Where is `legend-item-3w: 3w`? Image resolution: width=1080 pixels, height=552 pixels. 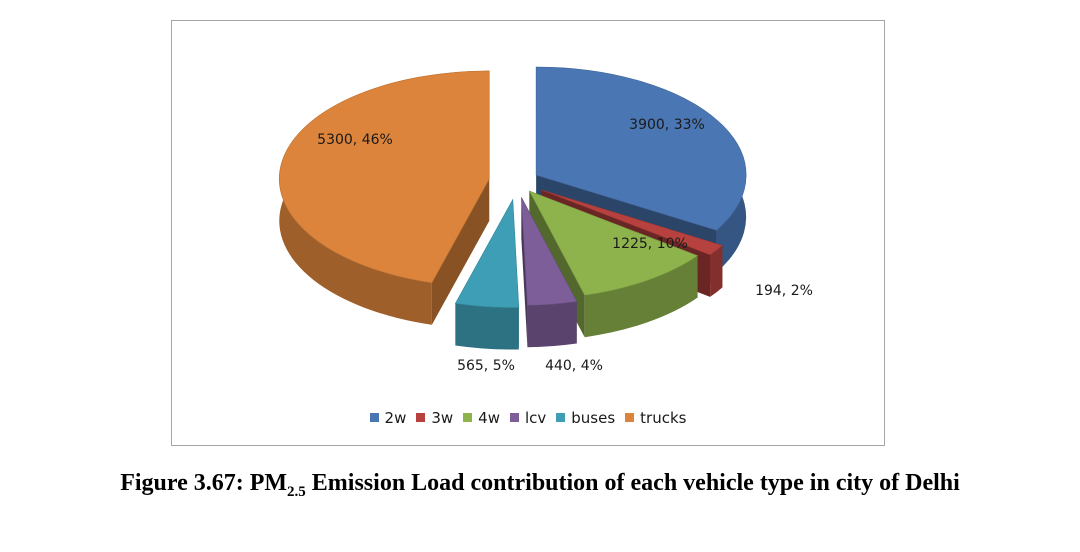
legend-item-3w: 3w is located at coordinates (434, 418).